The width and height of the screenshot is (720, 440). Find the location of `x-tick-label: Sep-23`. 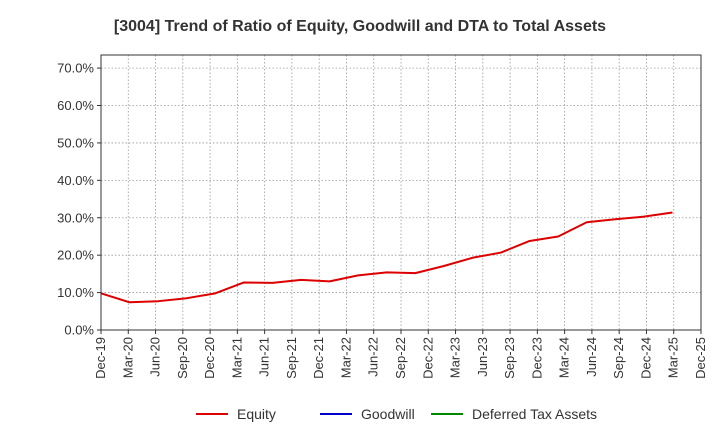

x-tick-label: Sep-23 is located at coordinates (509, 358).